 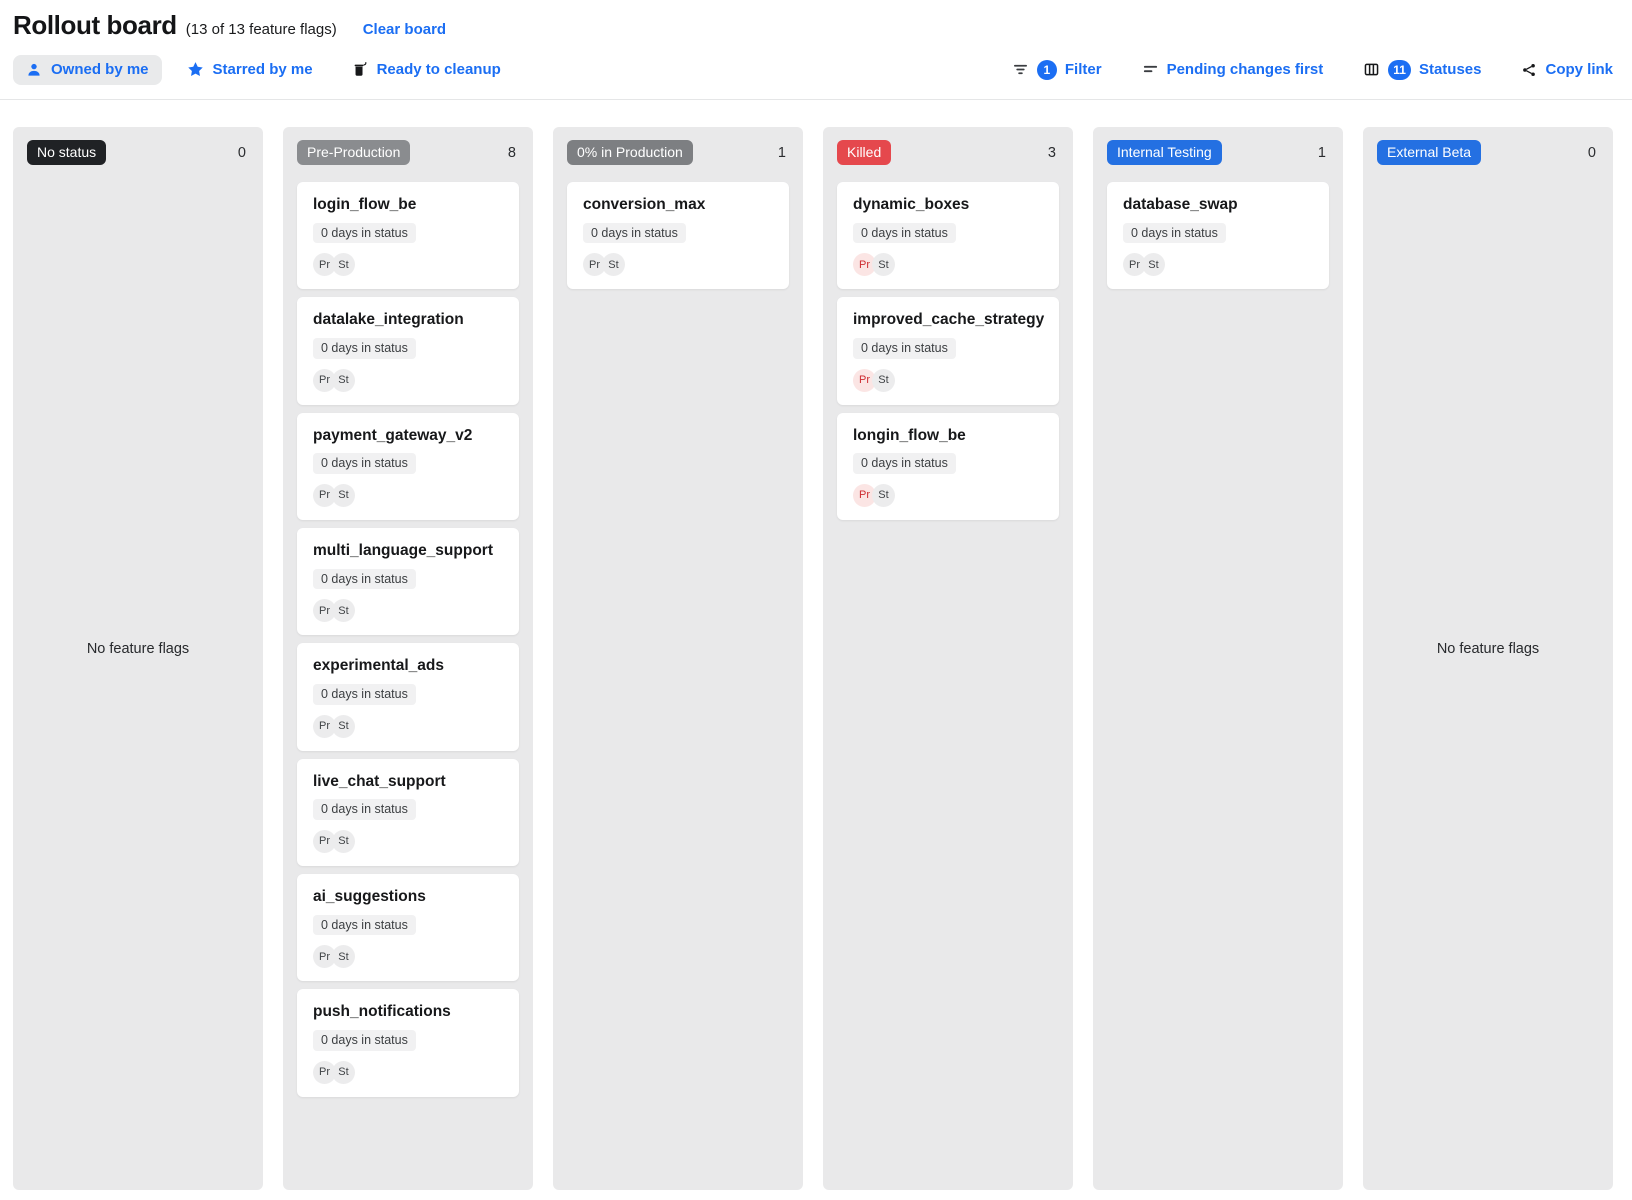 I want to click on statuses-label: Statuses, so click(x=1450, y=69).